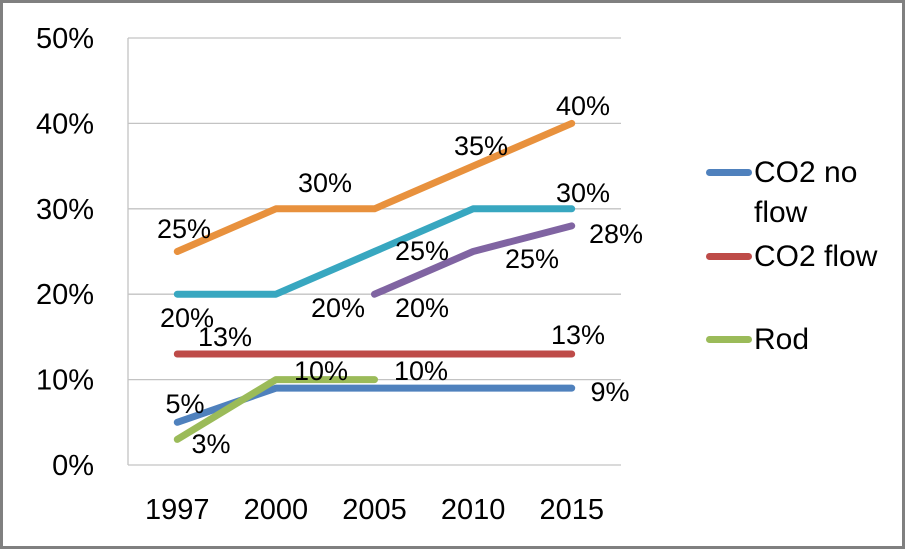 This screenshot has height=549, width=905. Describe the element at coordinates (374, 510) in the screenshot. I see `x-axis-tick-label: 2005` at that location.